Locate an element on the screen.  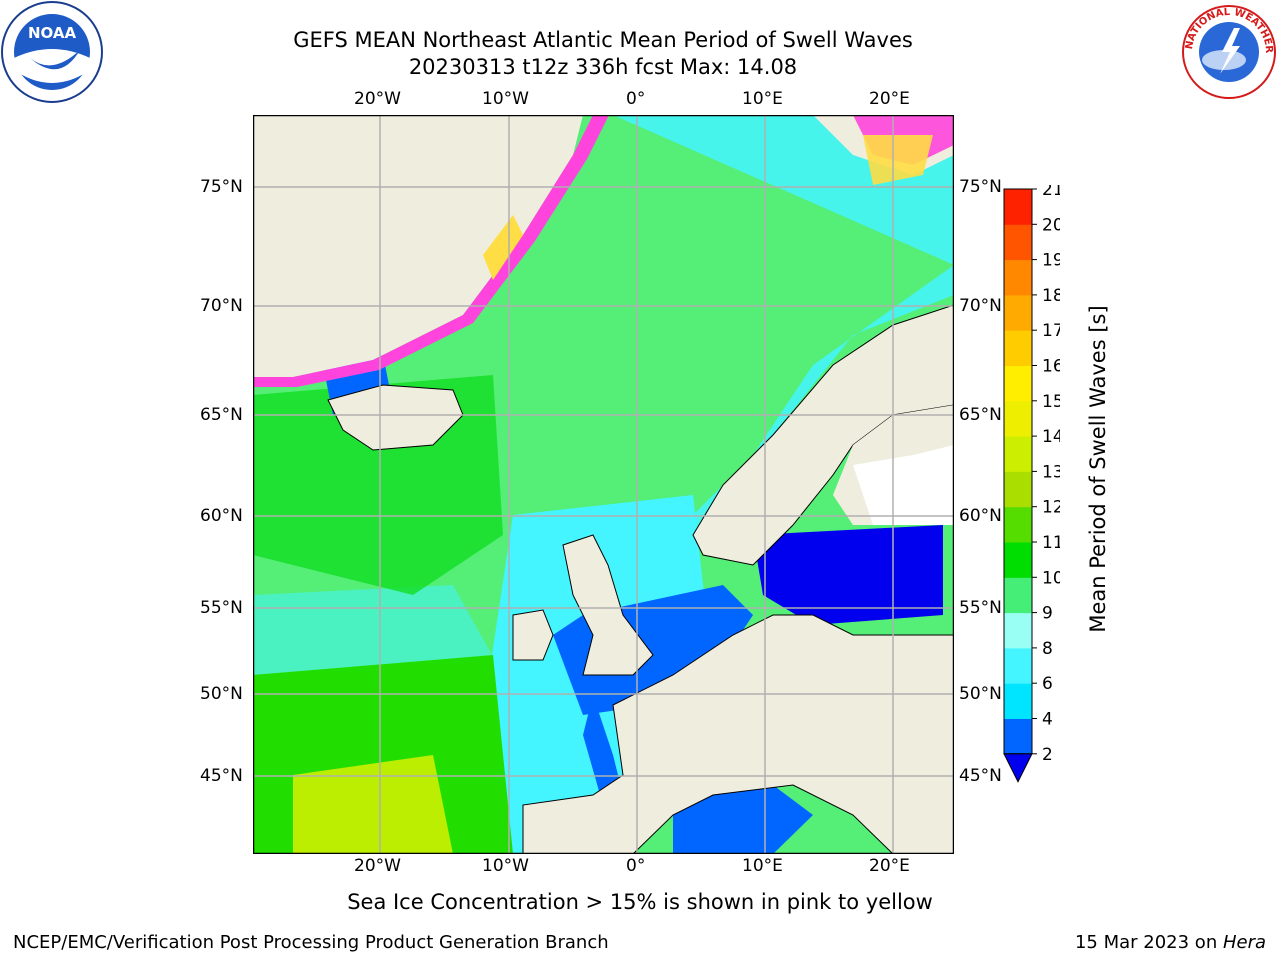
lat-label-right-65n: 65°N is located at coordinates (980, 415).